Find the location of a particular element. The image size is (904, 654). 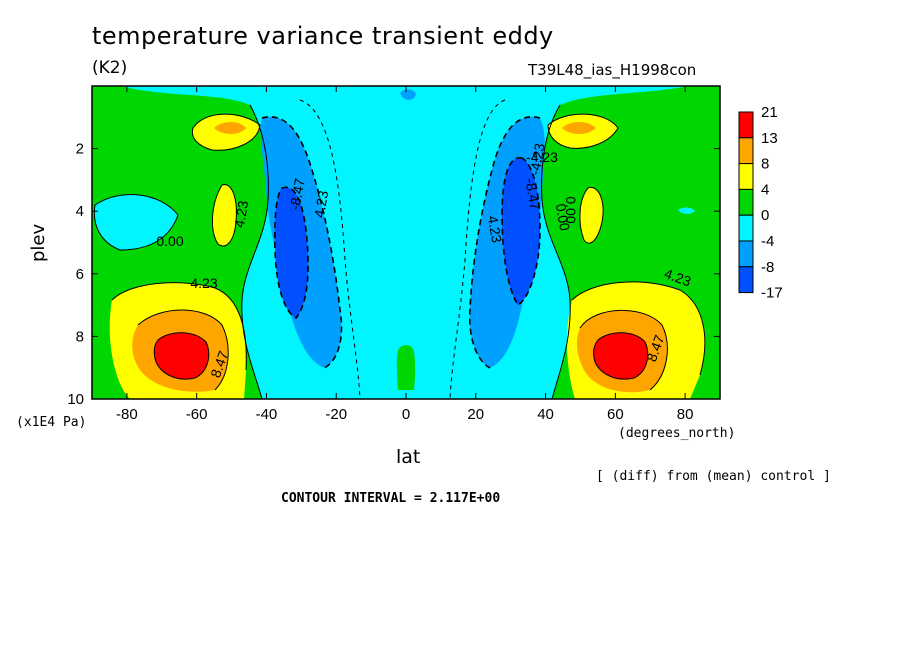

x-tick-label: 40 is located at coordinates (545, 414).